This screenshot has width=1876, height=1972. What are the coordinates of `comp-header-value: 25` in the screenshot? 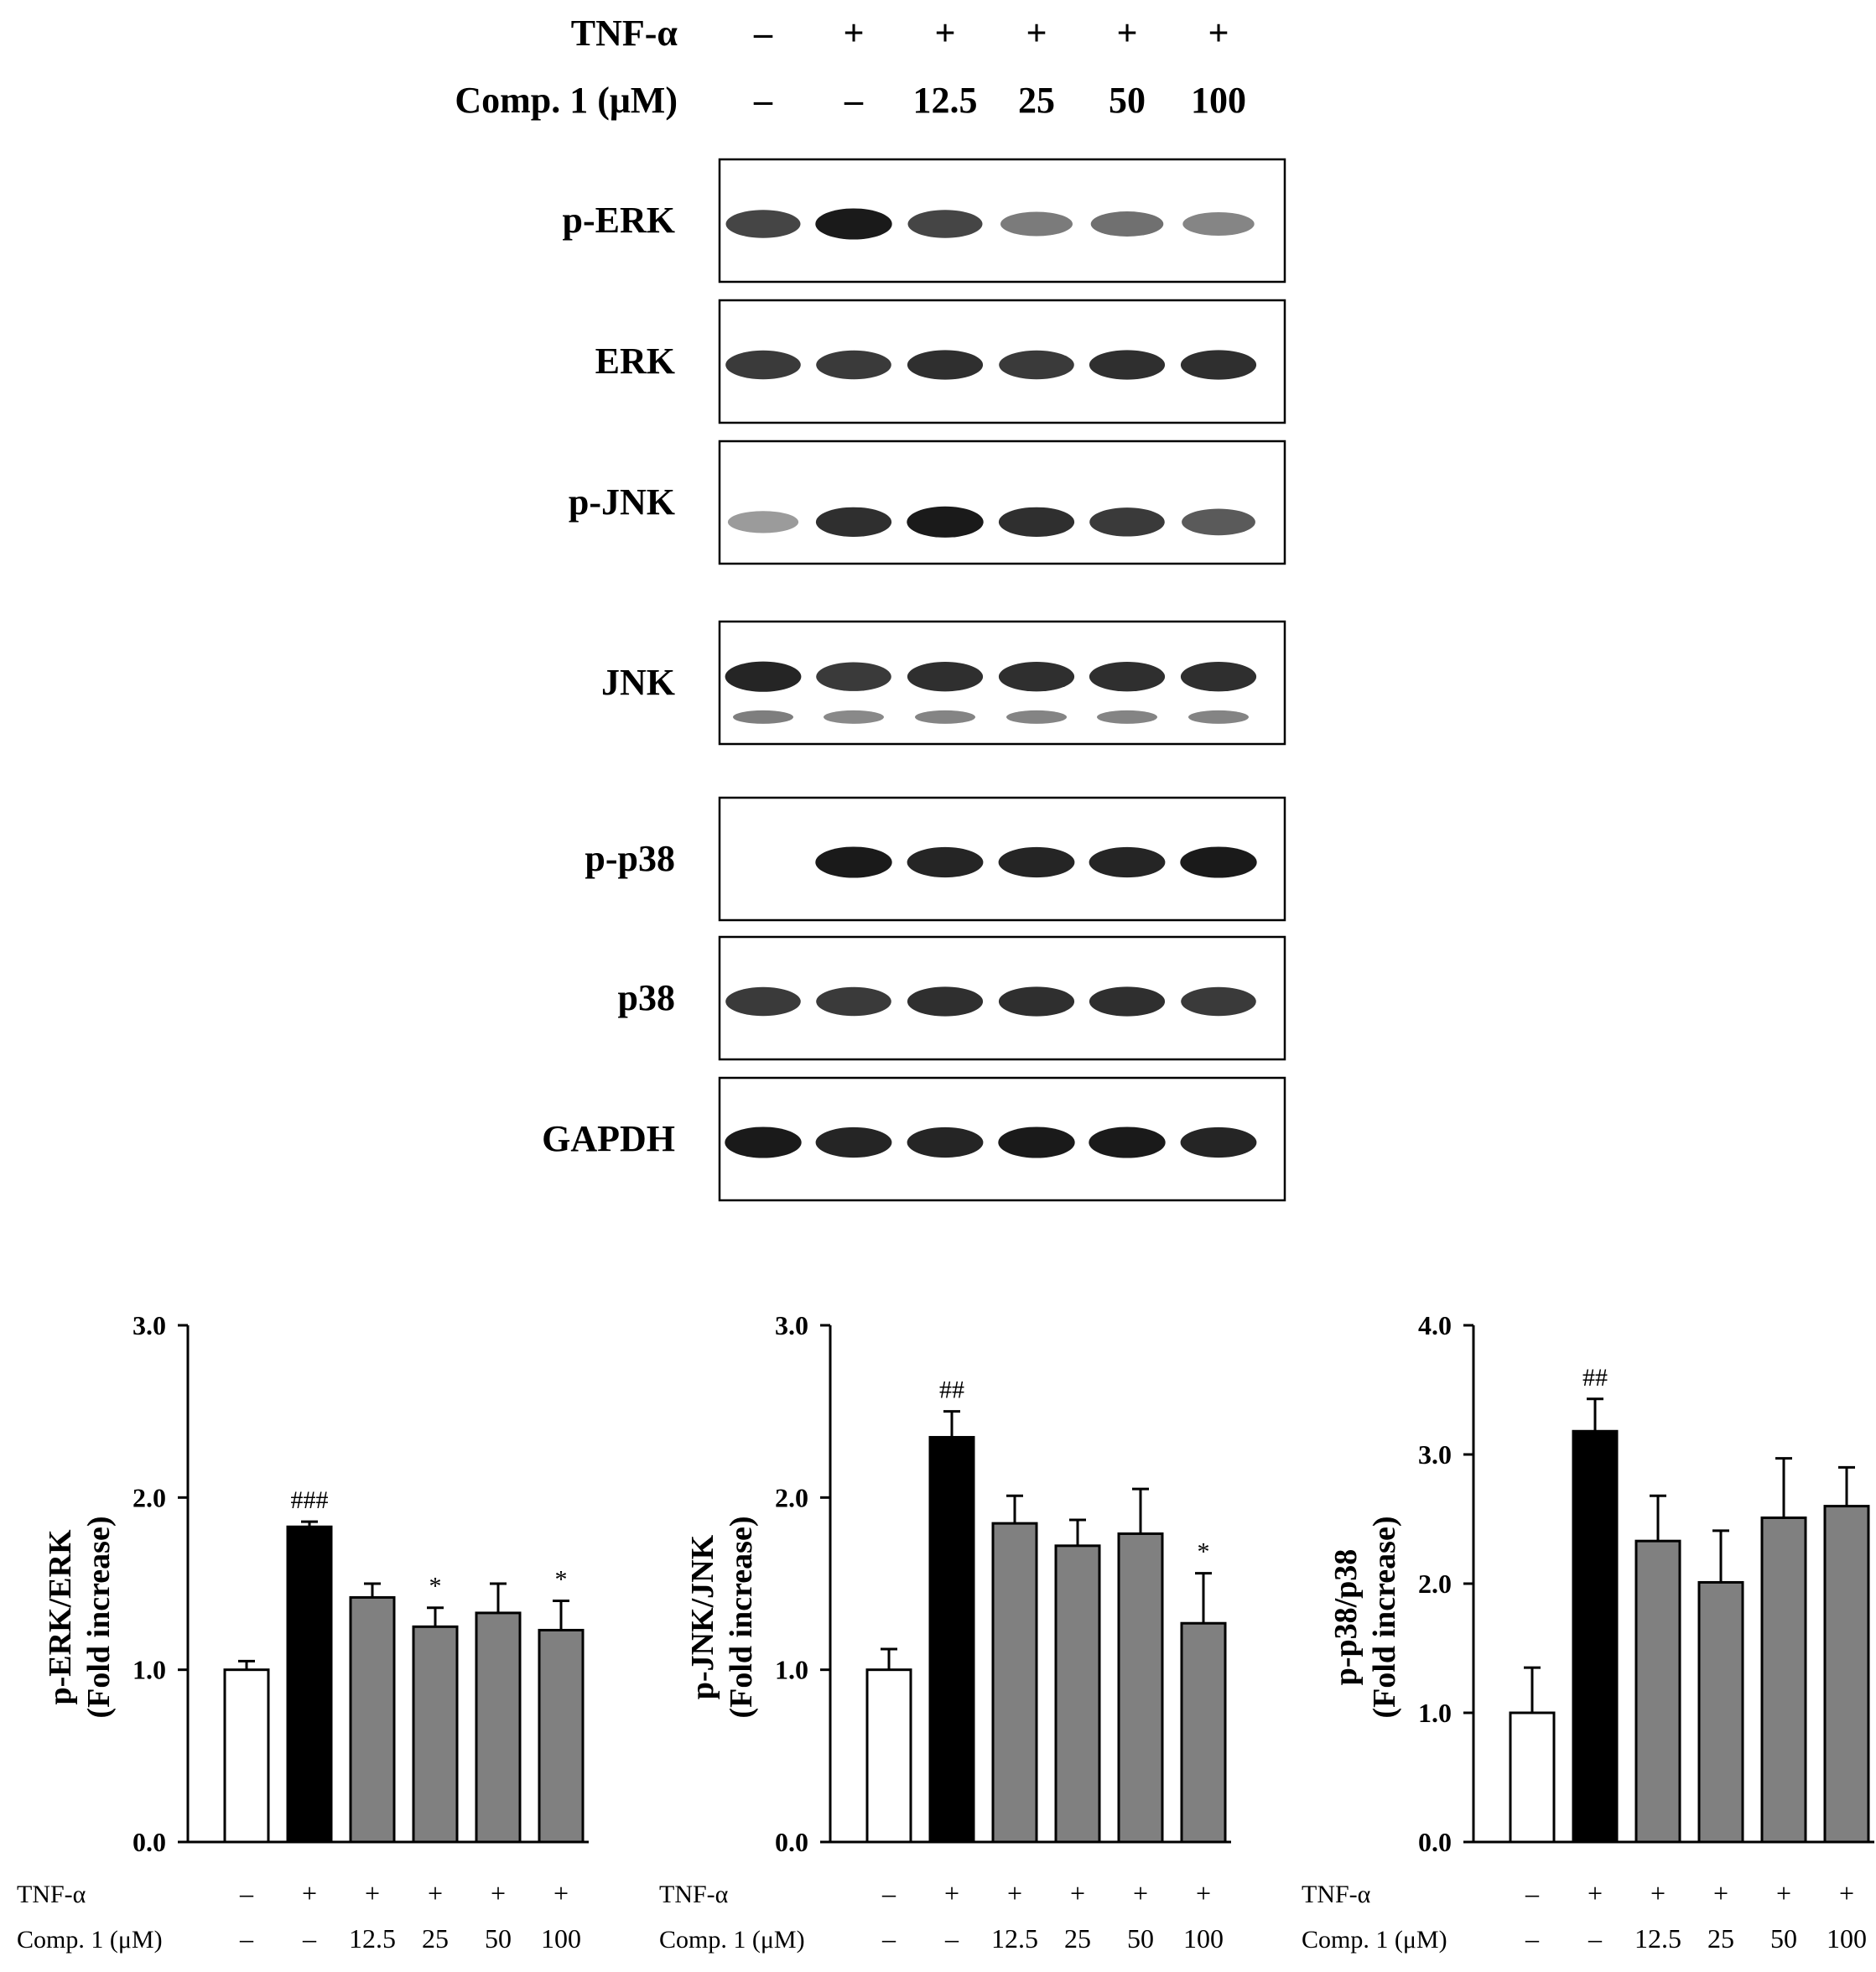 It's located at (1037, 101).